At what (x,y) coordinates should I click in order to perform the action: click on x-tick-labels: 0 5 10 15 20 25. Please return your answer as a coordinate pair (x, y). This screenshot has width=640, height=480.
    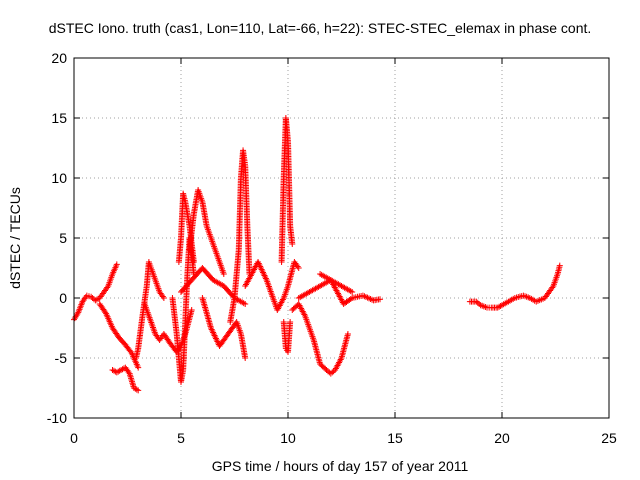
    Looking at the image, I should click on (343, 438).